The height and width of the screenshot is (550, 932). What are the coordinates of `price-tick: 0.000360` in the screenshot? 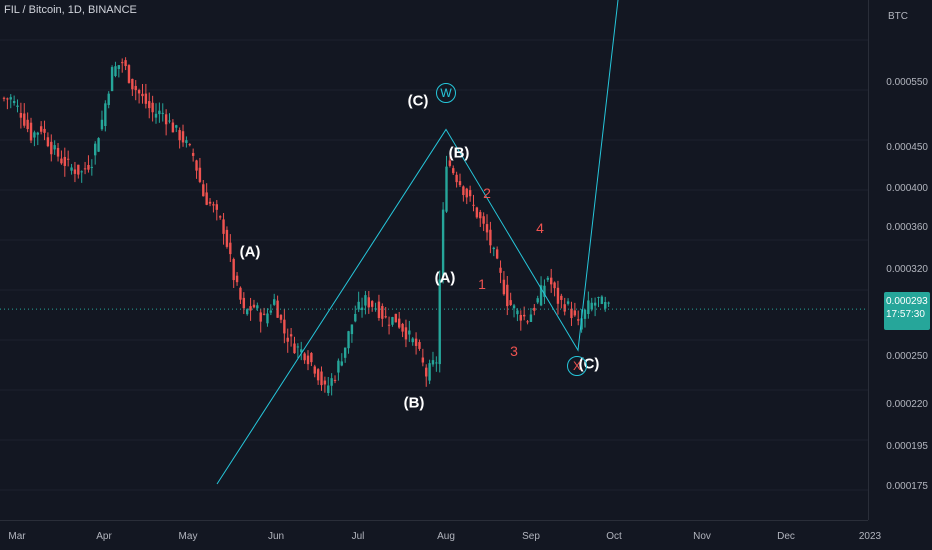 It's located at (907, 227).